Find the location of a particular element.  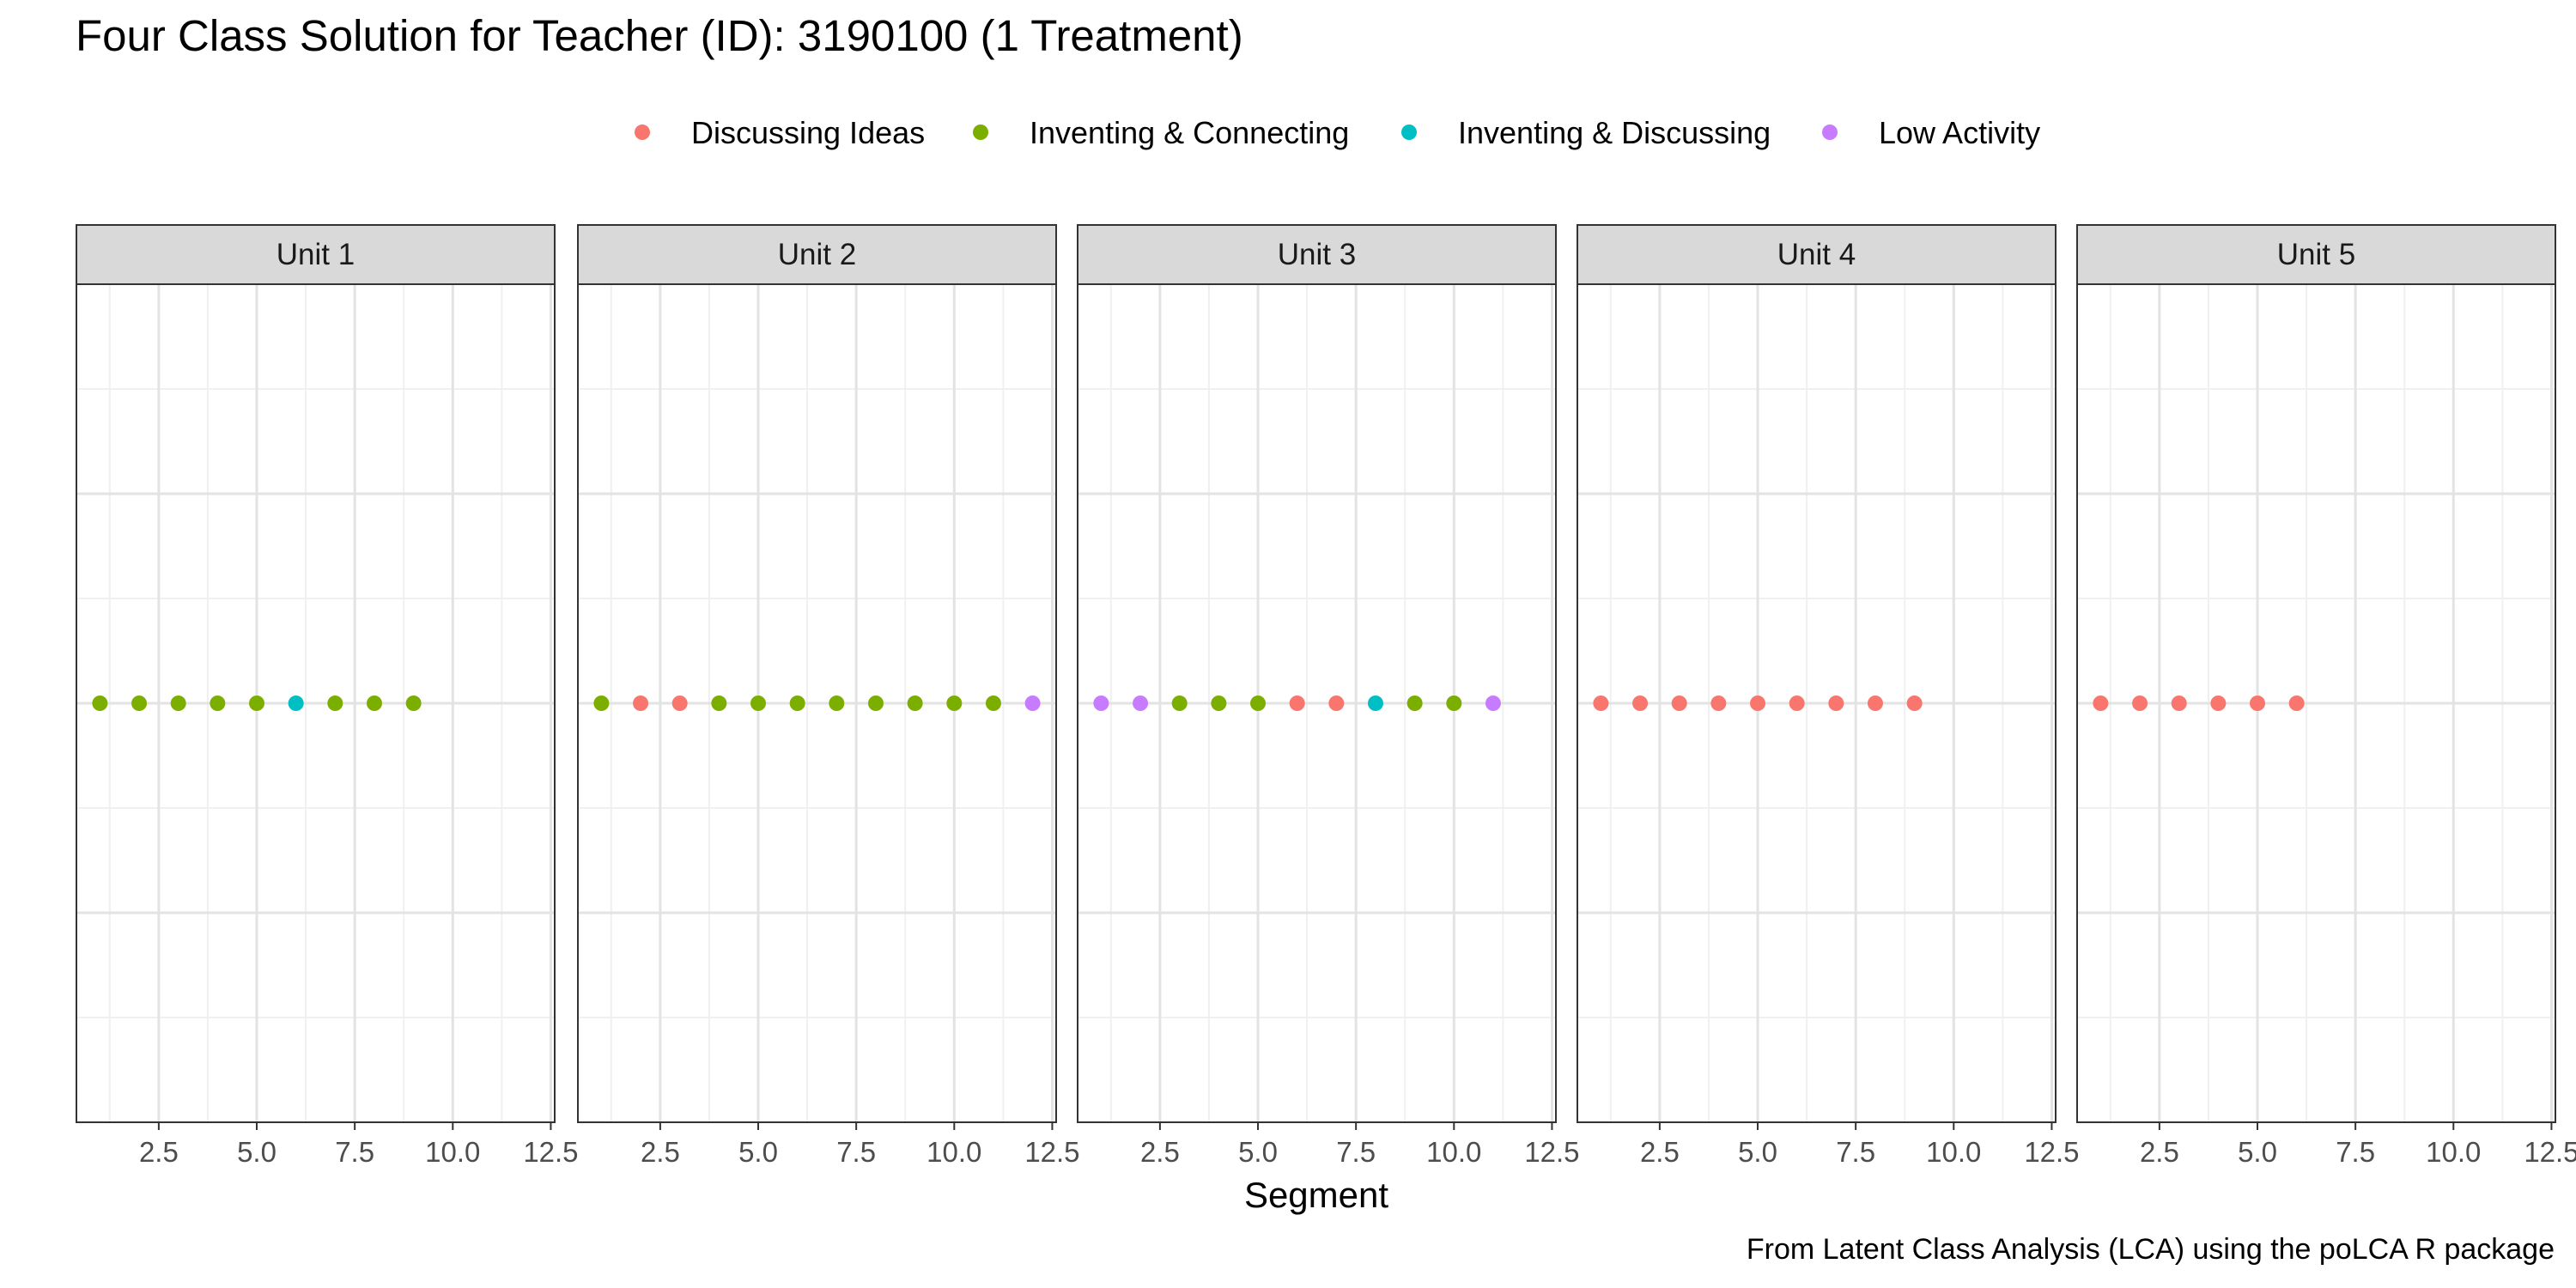

facet-panel: Unit 4 2.5 5.0 7.5 10.0 12.5 is located at coordinates (1828, 696).